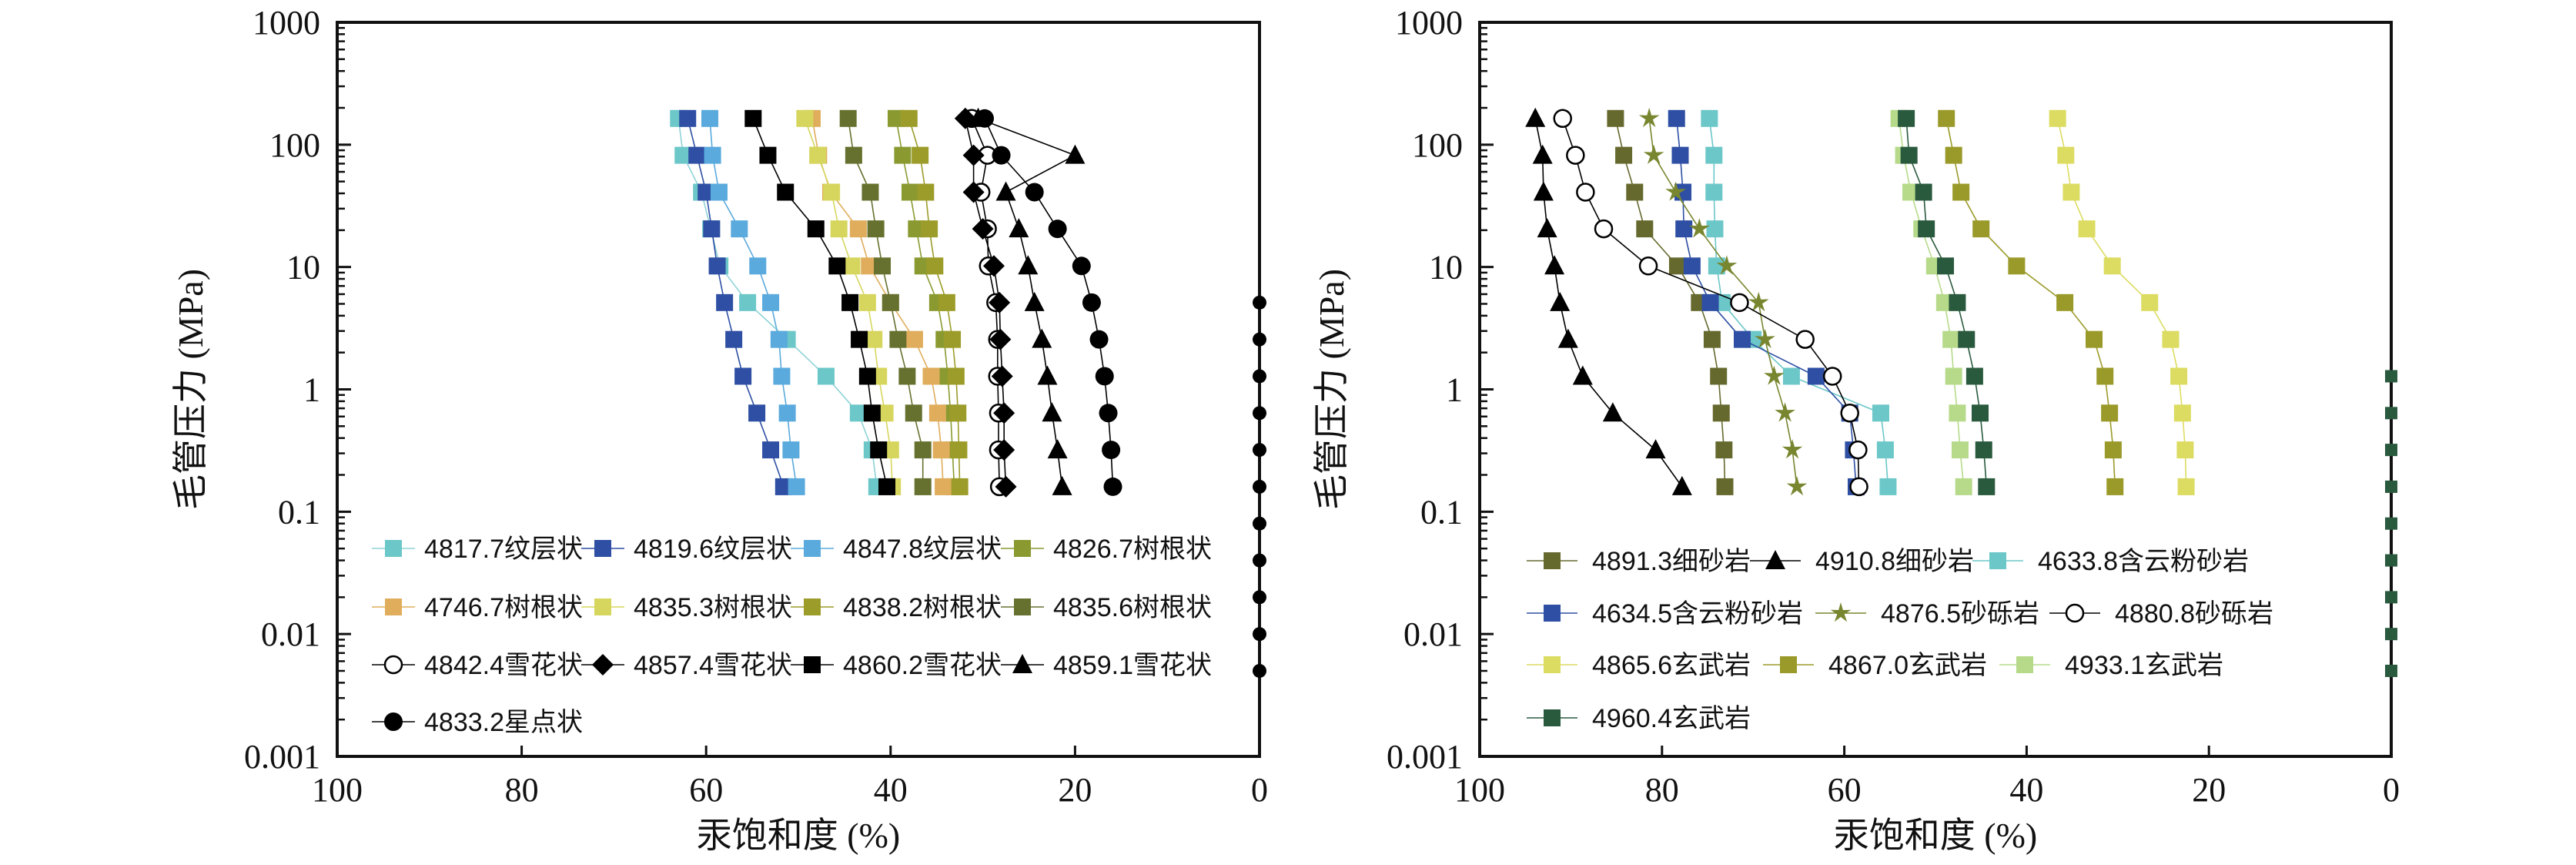 The height and width of the screenshot is (865, 2576). Describe the element at coordinates (191, 389) in the screenshot. I see `y-axis-title: 毛管压力 (MPa)` at that location.